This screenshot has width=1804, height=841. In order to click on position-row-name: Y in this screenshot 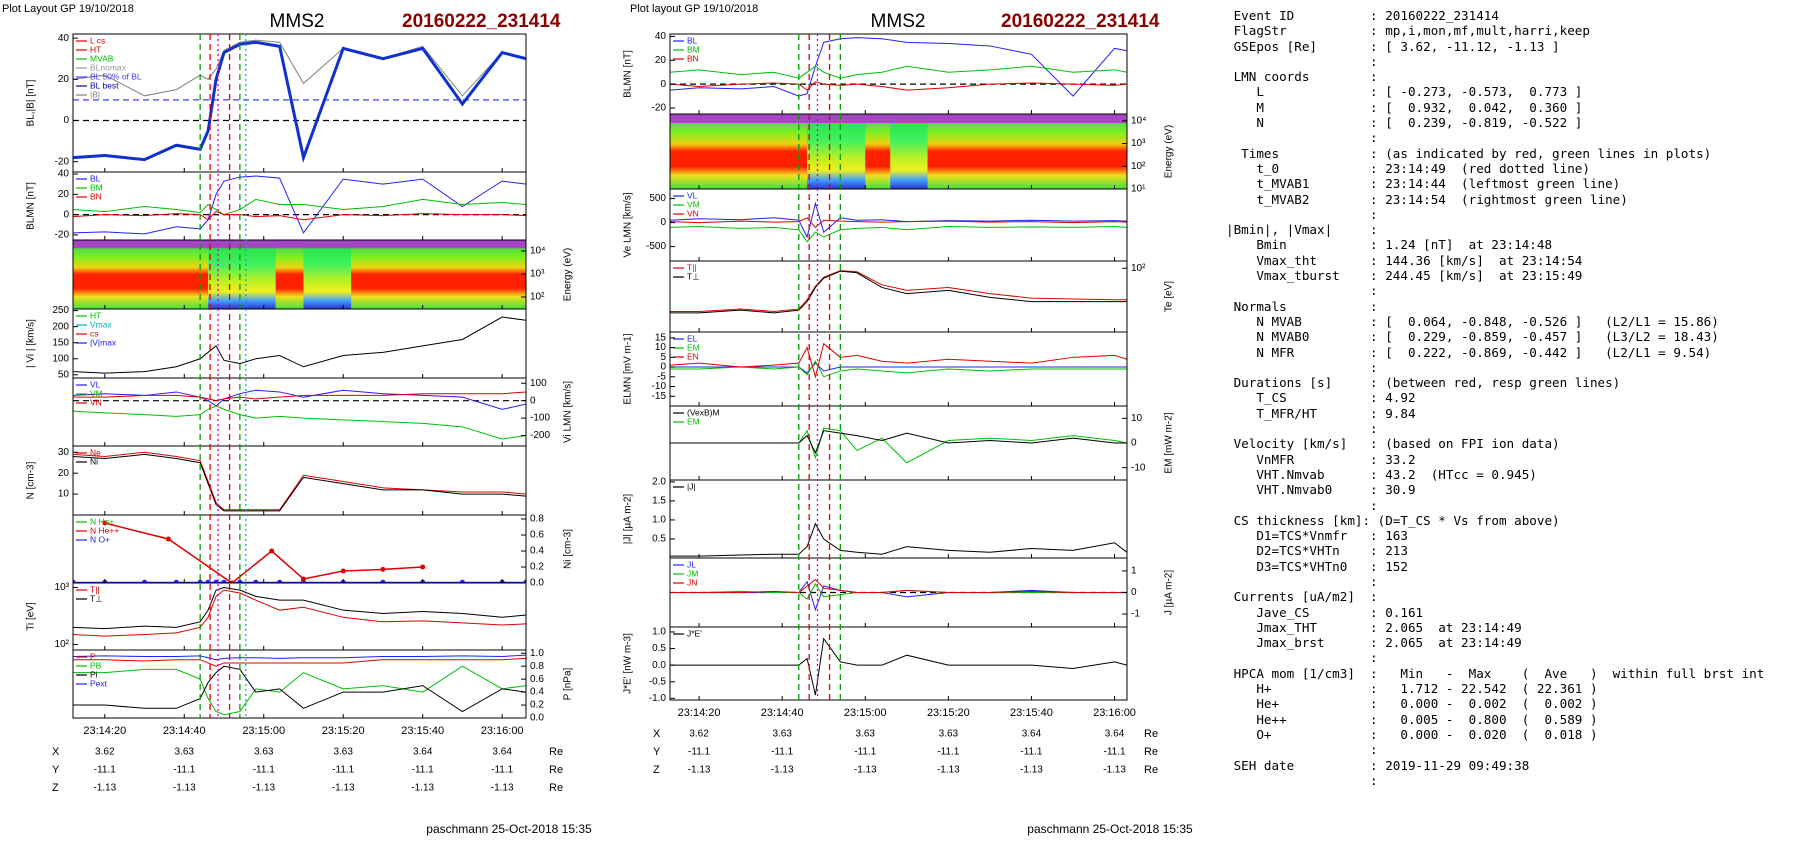, I will do `click(56, 770)`.